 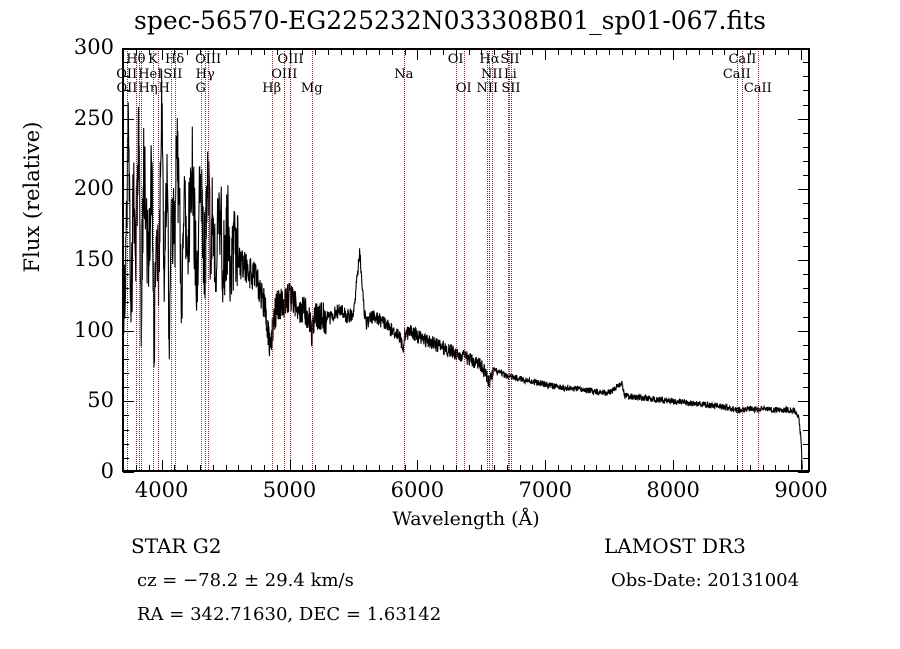 What do you see at coordinates (161, 490) in the screenshot?
I see `x-tick-label-4000: 4000` at bounding box center [161, 490].